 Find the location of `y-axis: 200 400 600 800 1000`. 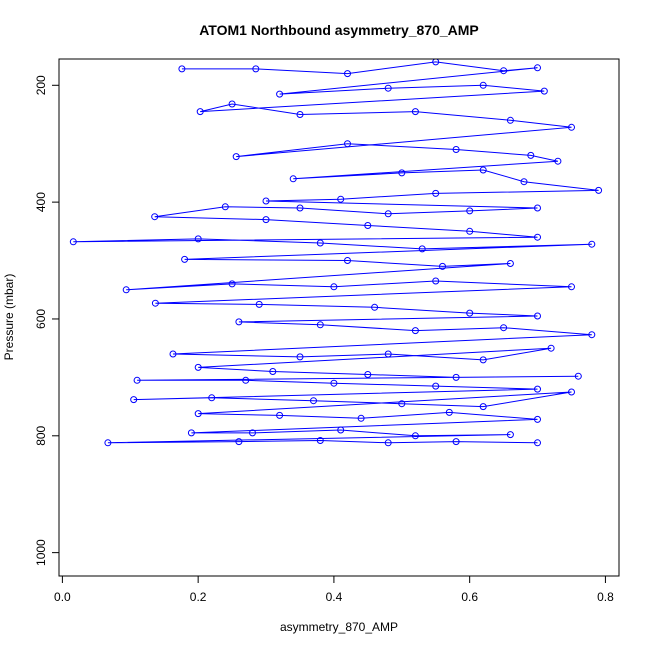

y-axis: 200 400 600 800 1000 is located at coordinates (47, 320).